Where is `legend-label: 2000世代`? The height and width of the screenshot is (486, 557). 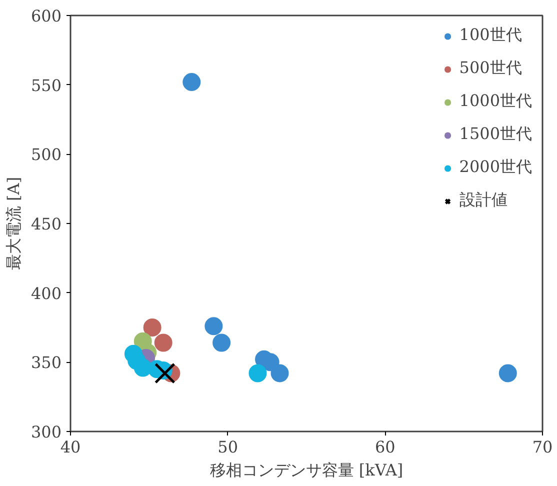 legend-label: 2000世代 is located at coordinates (495, 167).